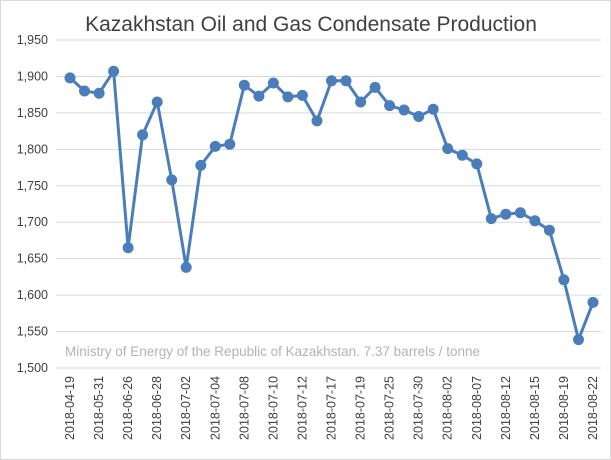  Describe the element at coordinates (32, 186) in the screenshot. I see `y-tick-label: 1,750` at that location.